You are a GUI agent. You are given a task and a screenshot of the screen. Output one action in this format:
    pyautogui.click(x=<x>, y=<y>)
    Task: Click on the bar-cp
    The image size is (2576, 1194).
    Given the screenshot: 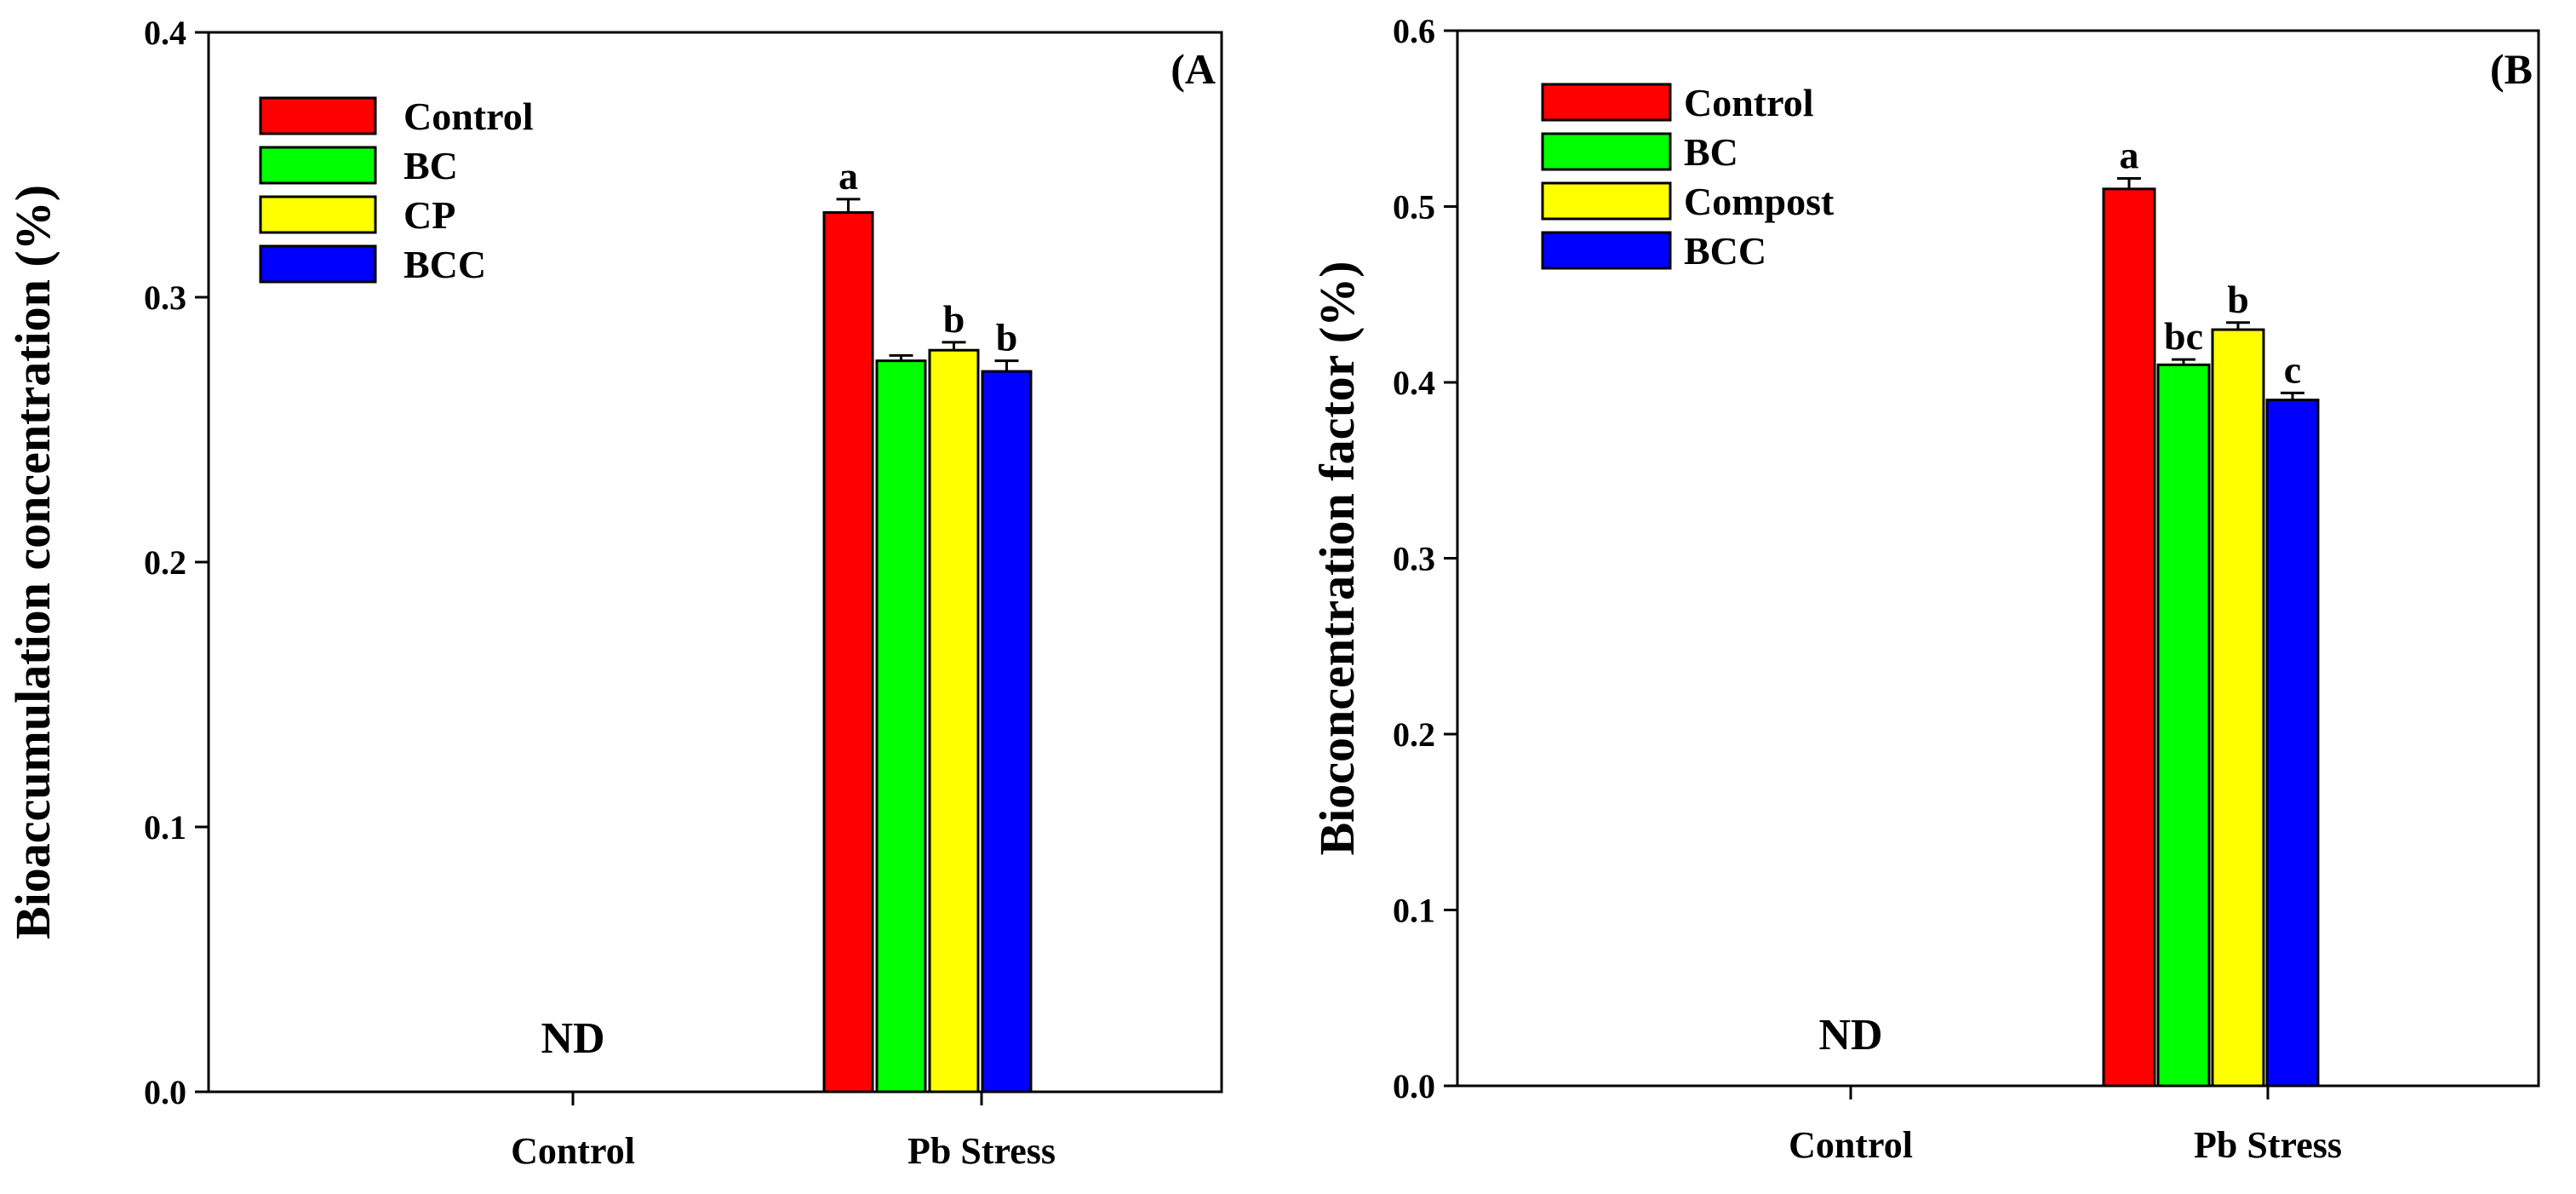 What is the action you would take?
    pyautogui.click(x=954, y=721)
    